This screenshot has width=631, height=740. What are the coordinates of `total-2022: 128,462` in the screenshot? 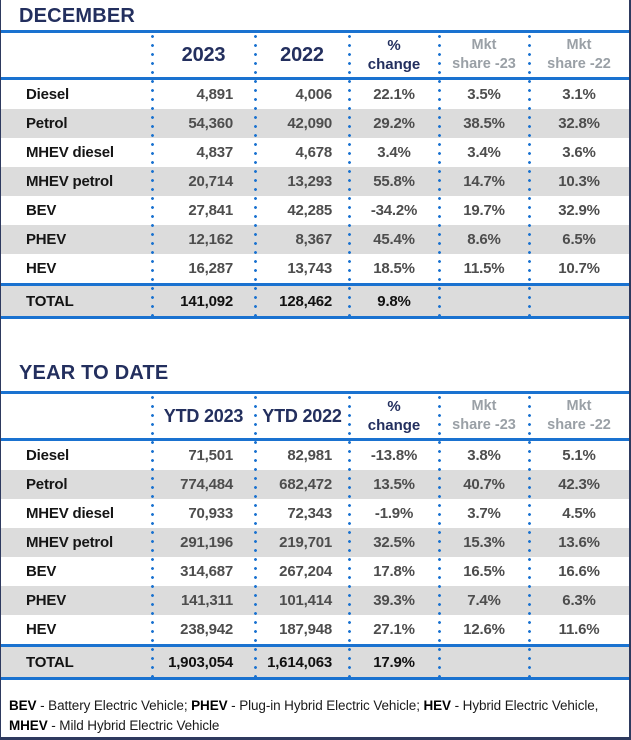 It's located at (305, 301).